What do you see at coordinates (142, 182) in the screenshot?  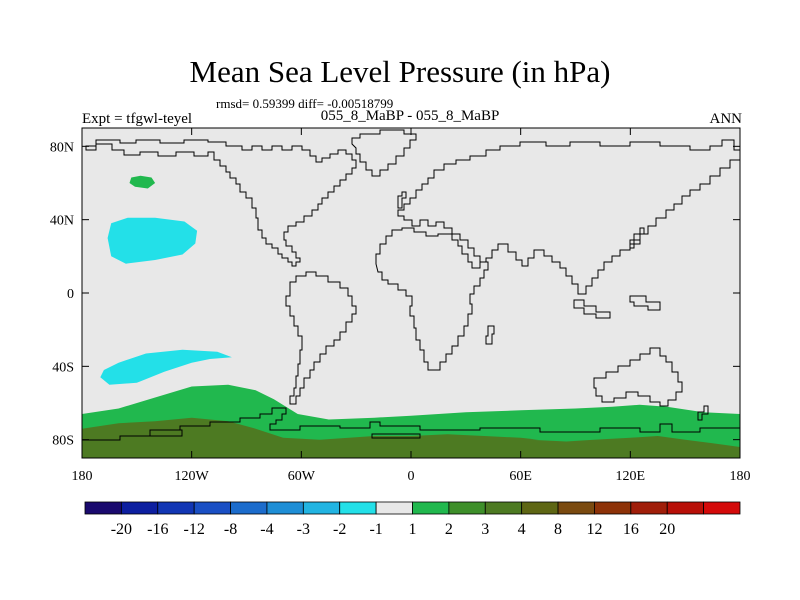 I see `region-north-pacific-positive` at bounding box center [142, 182].